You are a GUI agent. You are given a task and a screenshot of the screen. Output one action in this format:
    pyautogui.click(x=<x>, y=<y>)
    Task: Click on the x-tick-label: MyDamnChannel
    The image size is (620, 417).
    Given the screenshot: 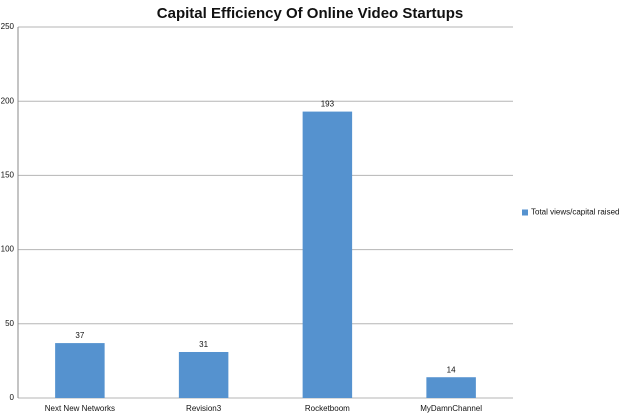 What is the action you would take?
    pyautogui.click(x=451, y=408)
    